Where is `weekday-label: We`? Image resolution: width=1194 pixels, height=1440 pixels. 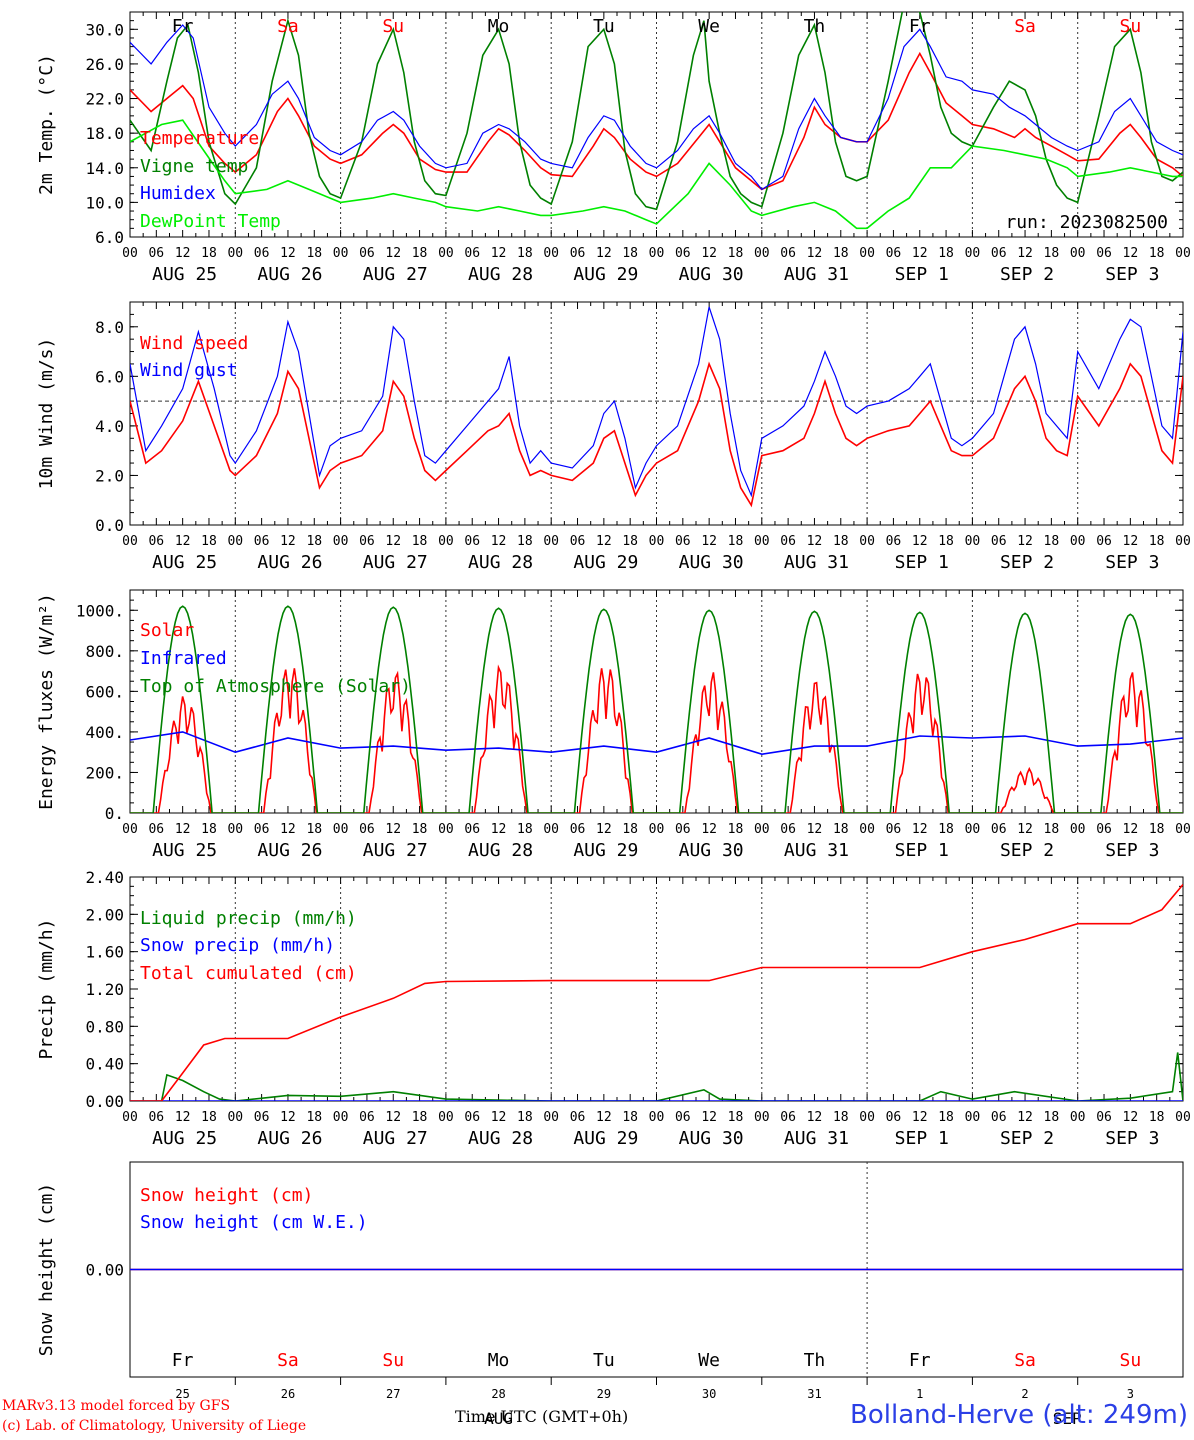
weekday-label: We is located at coordinates (709, 26).